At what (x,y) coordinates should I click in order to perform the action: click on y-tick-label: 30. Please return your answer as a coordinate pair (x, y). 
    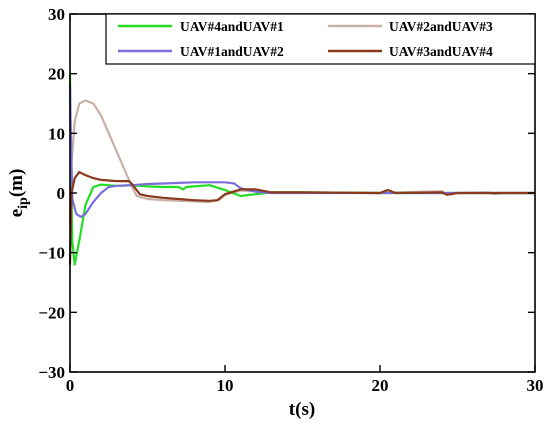
    Looking at the image, I should click on (56, 14).